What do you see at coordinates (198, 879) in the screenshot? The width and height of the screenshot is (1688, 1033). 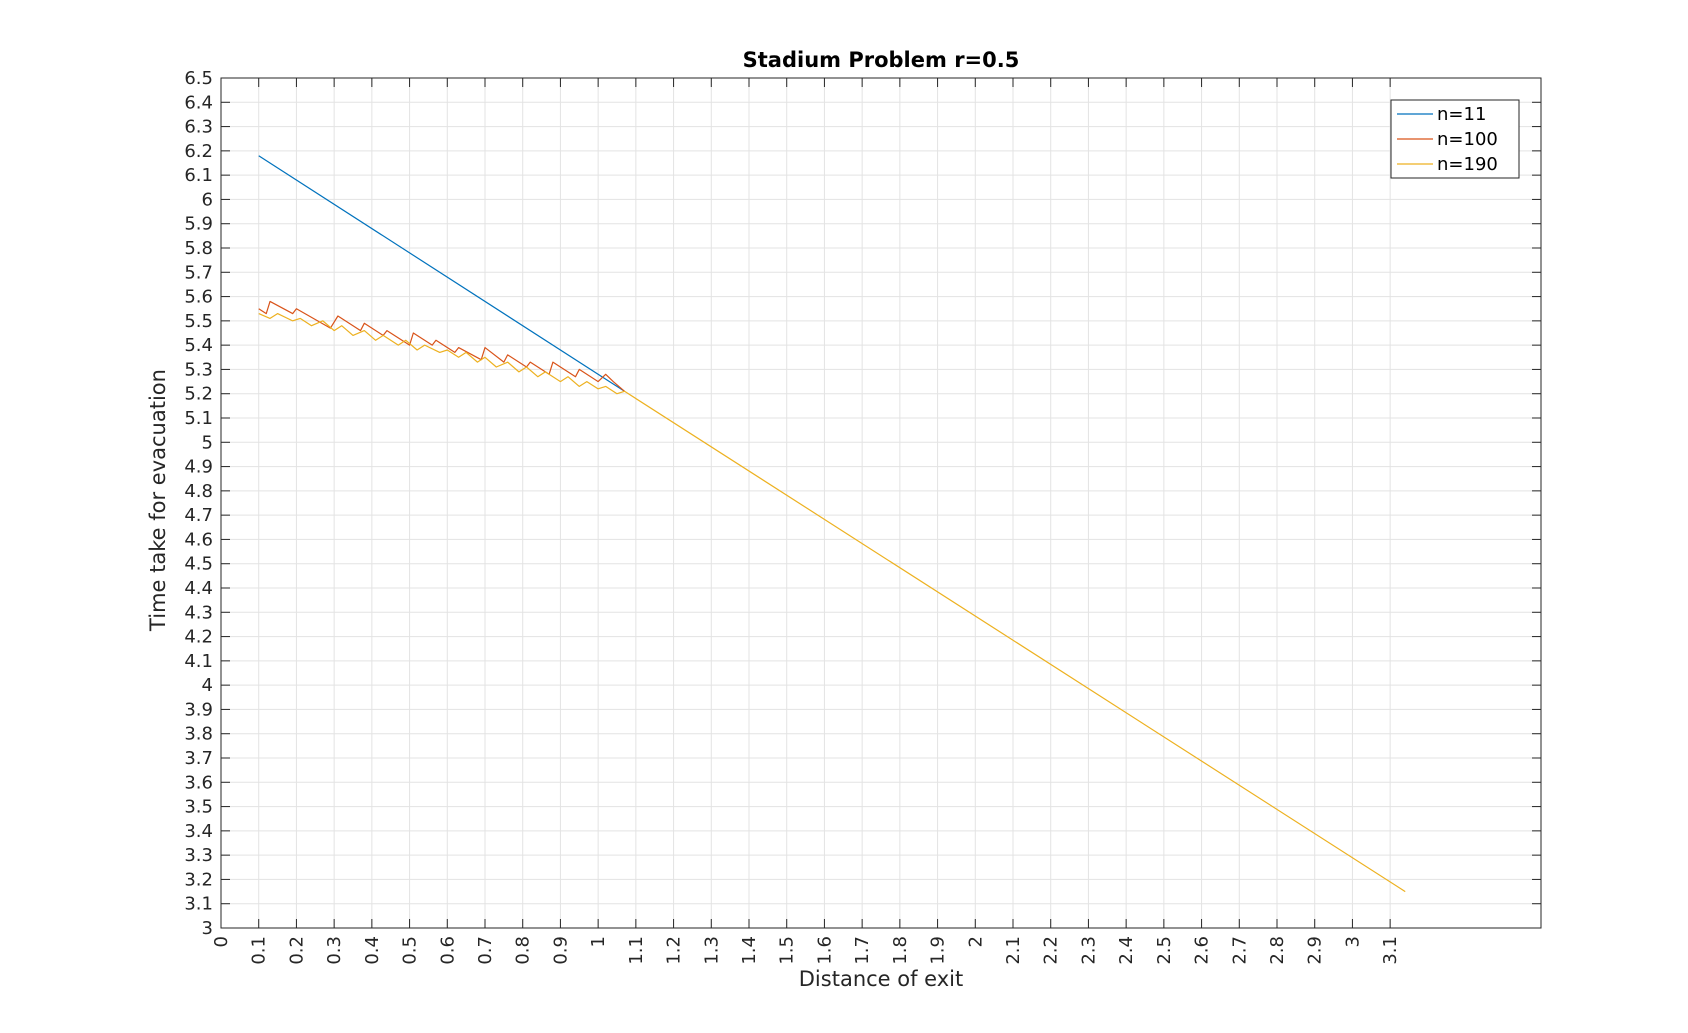 I see `y-tick-label: 3.2` at bounding box center [198, 879].